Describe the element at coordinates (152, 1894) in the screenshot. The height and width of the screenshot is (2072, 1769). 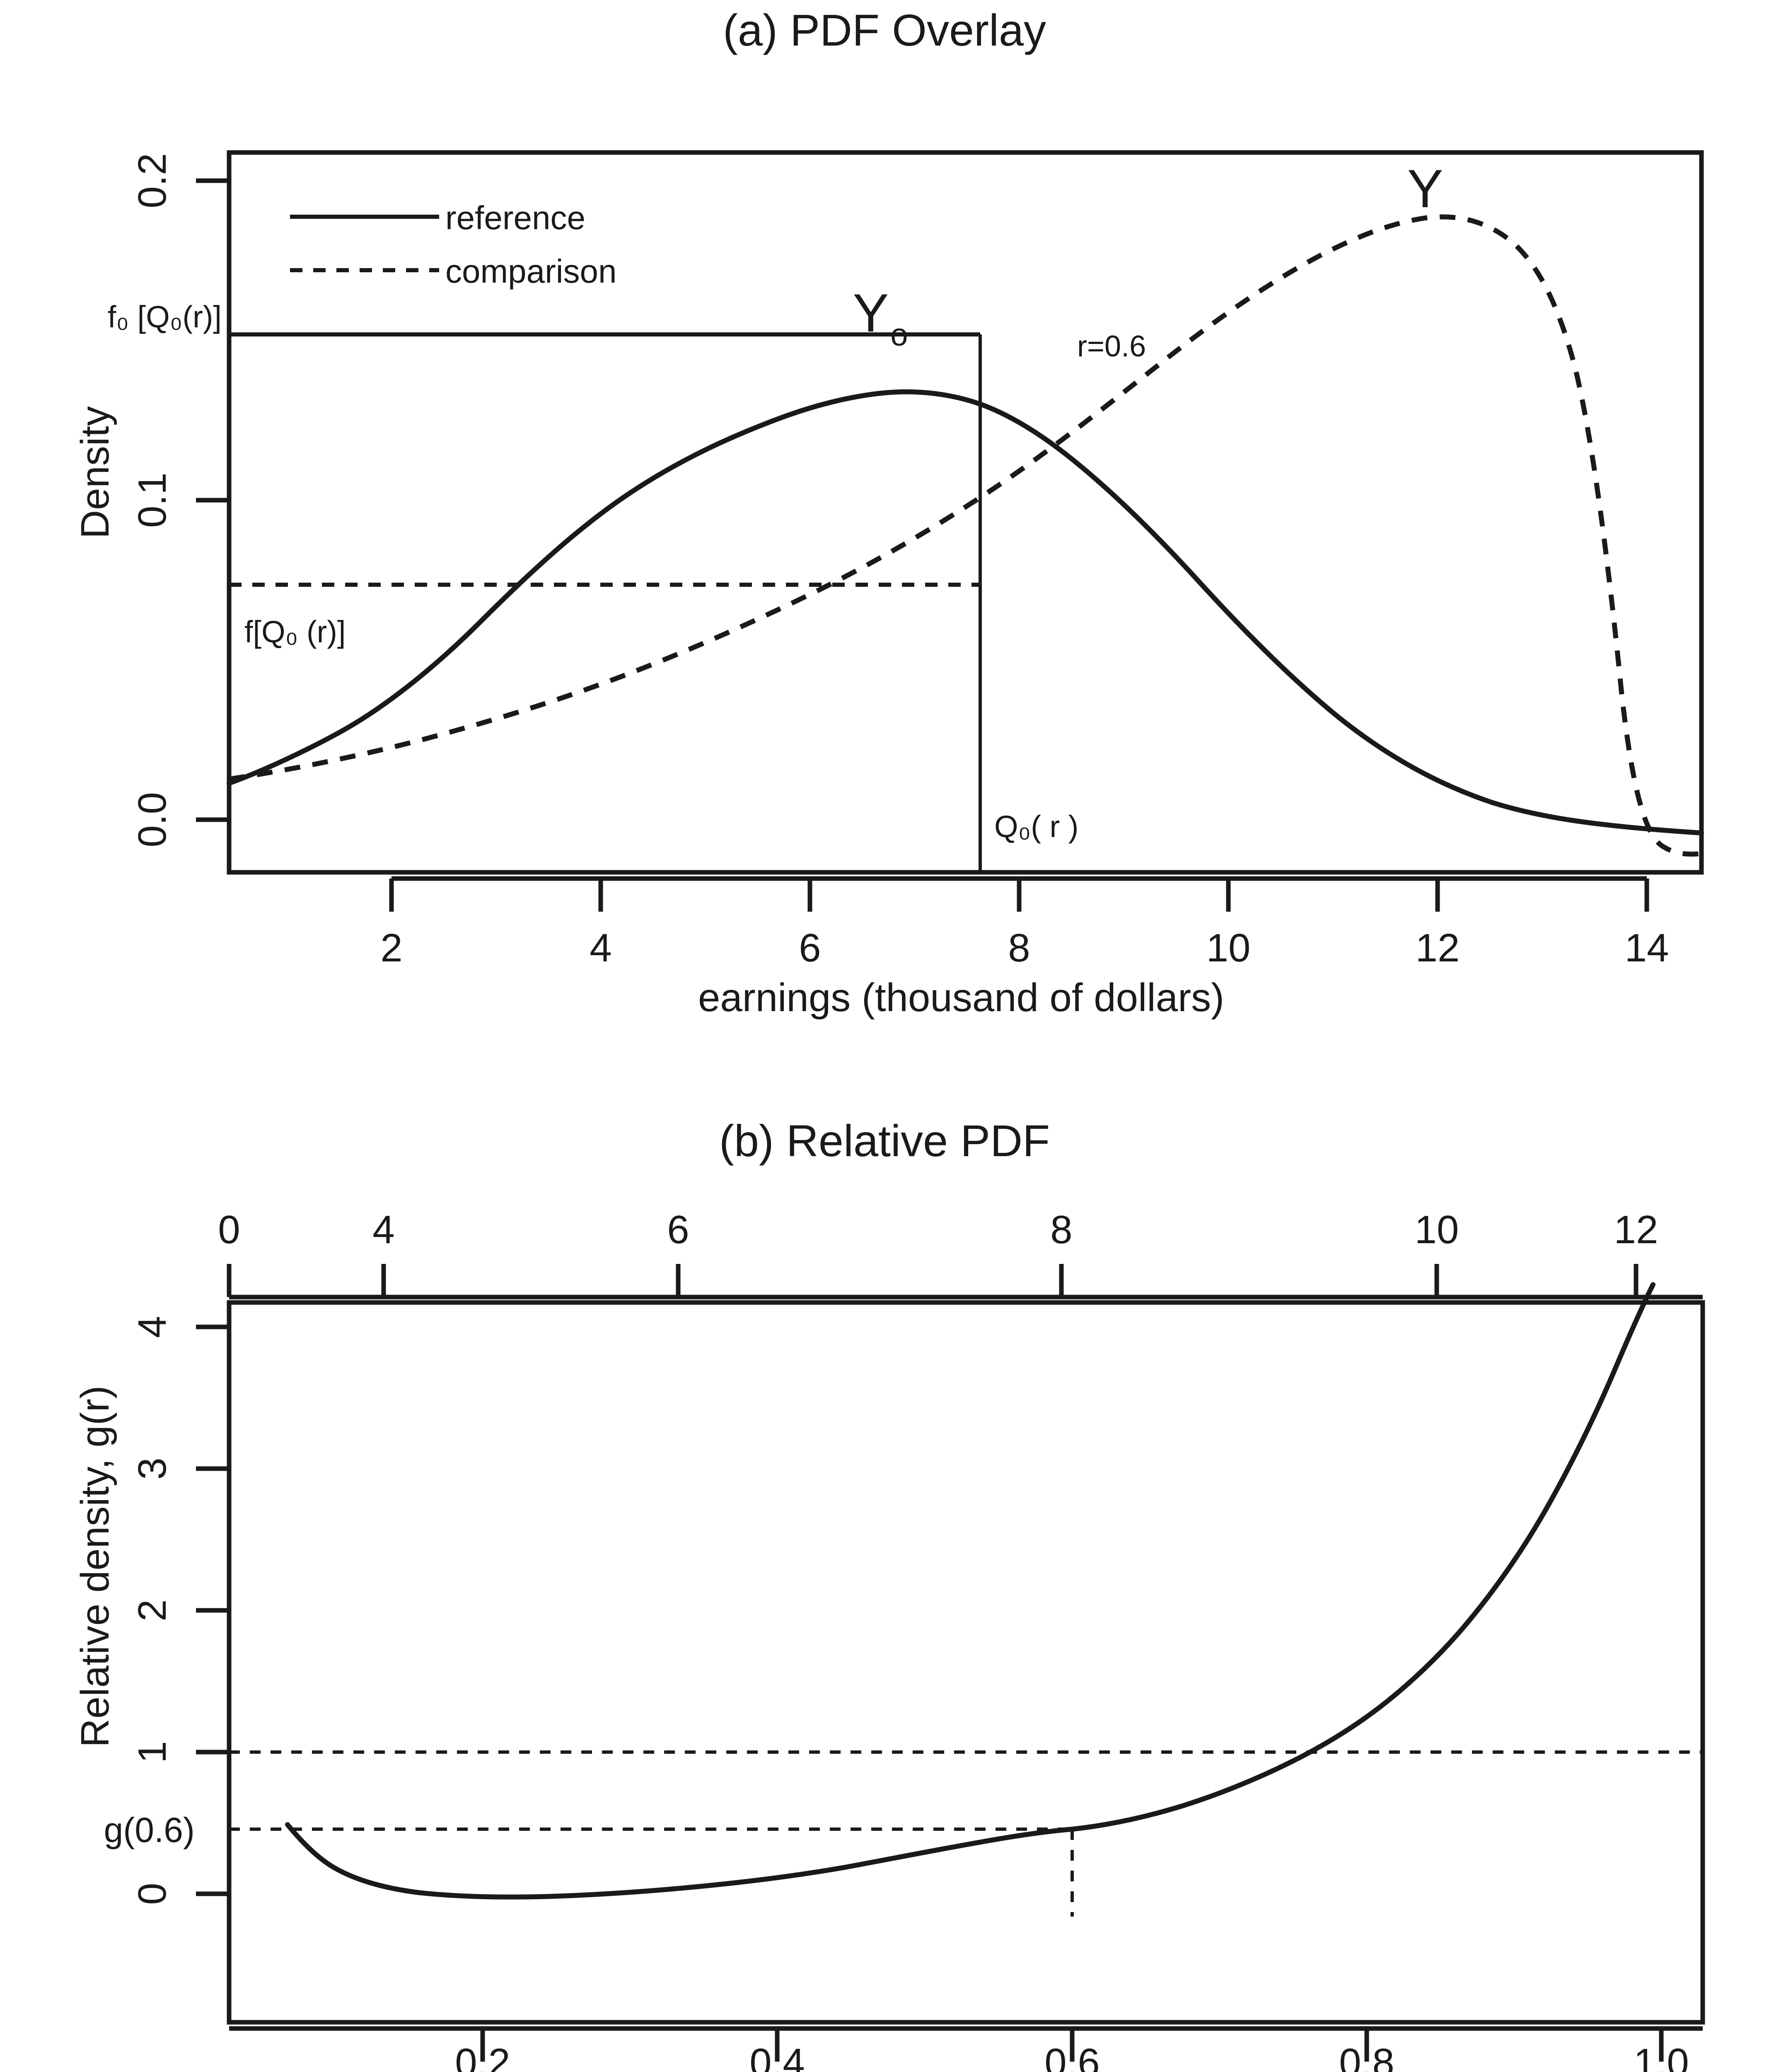
I see `panel-b-ytick-0: 0` at that location.